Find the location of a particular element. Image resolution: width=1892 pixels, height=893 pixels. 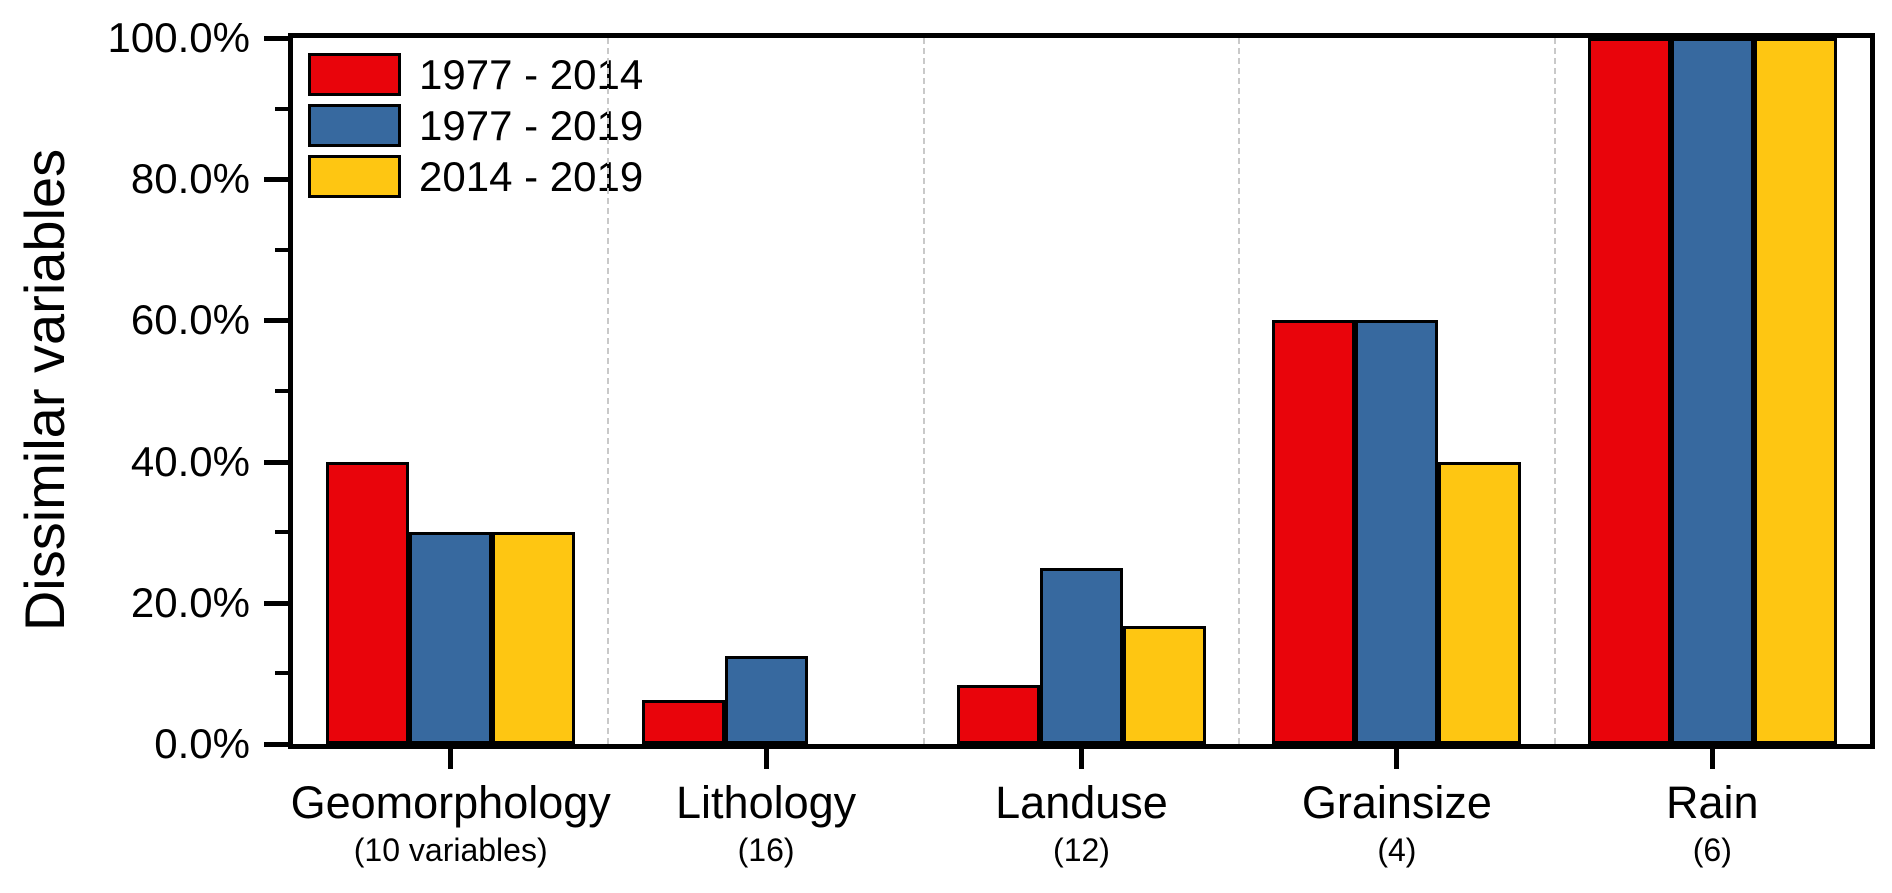

y-axis-tick-label: 40.0% is located at coordinates (190, 461).